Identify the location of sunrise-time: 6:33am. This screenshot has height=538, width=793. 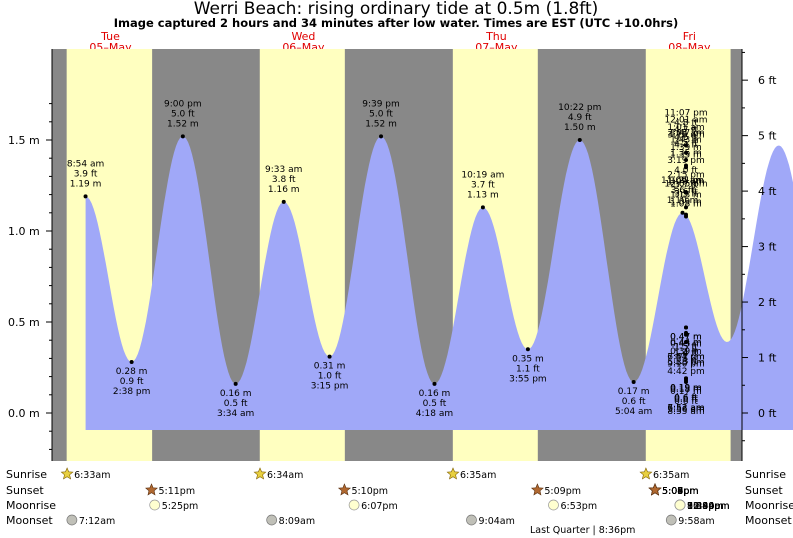
(92, 475).